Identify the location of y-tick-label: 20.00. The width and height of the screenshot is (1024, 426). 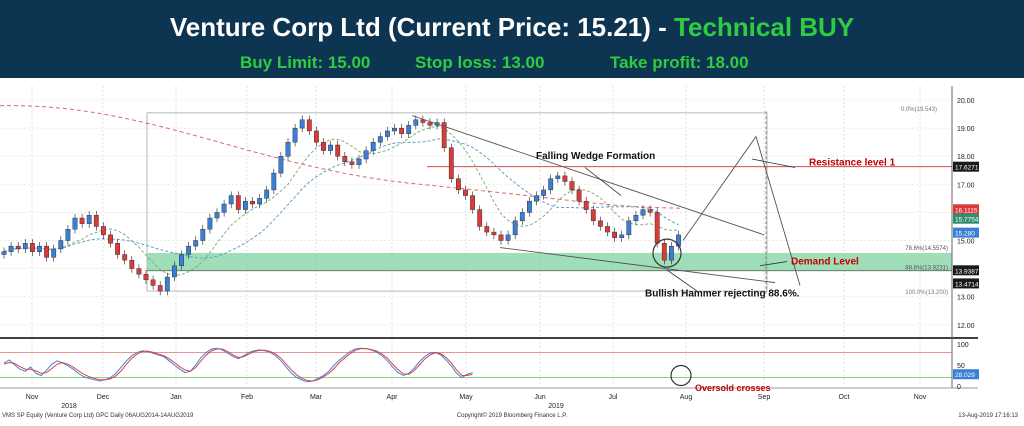
(966, 101).